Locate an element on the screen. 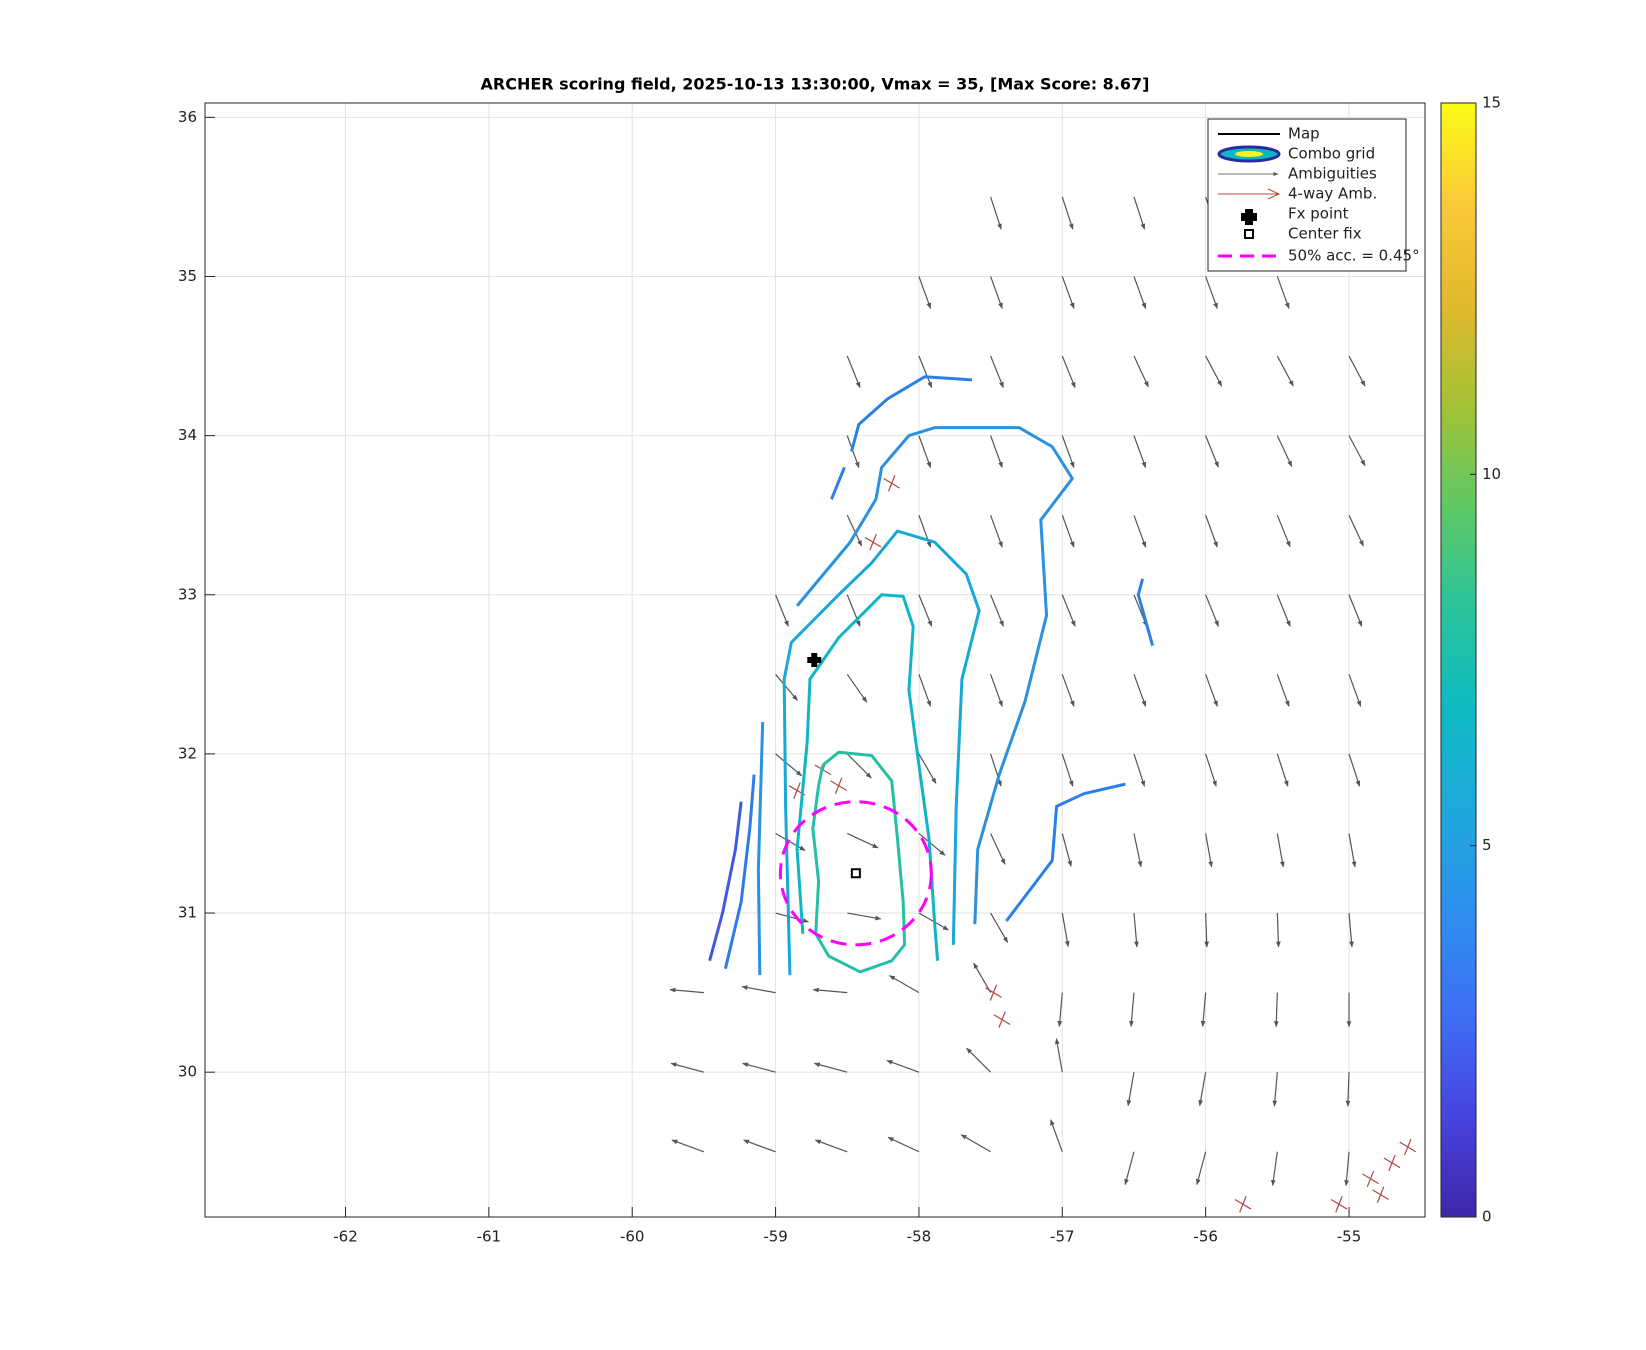 This screenshot has width=1646, height=1350. x-tick-label: -55 is located at coordinates (1349, 1237).